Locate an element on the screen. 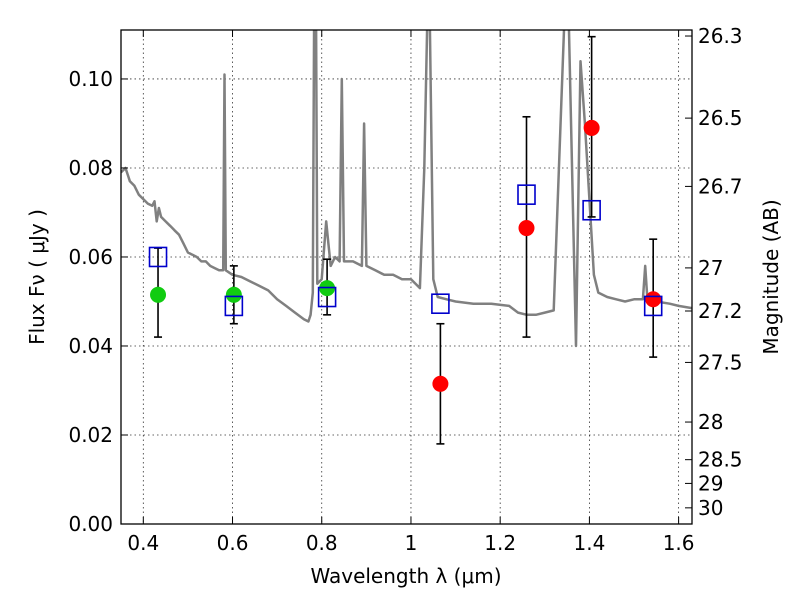 The width and height of the screenshot is (800, 600). y2-tick-label: 28.5 is located at coordinates (720, 460).